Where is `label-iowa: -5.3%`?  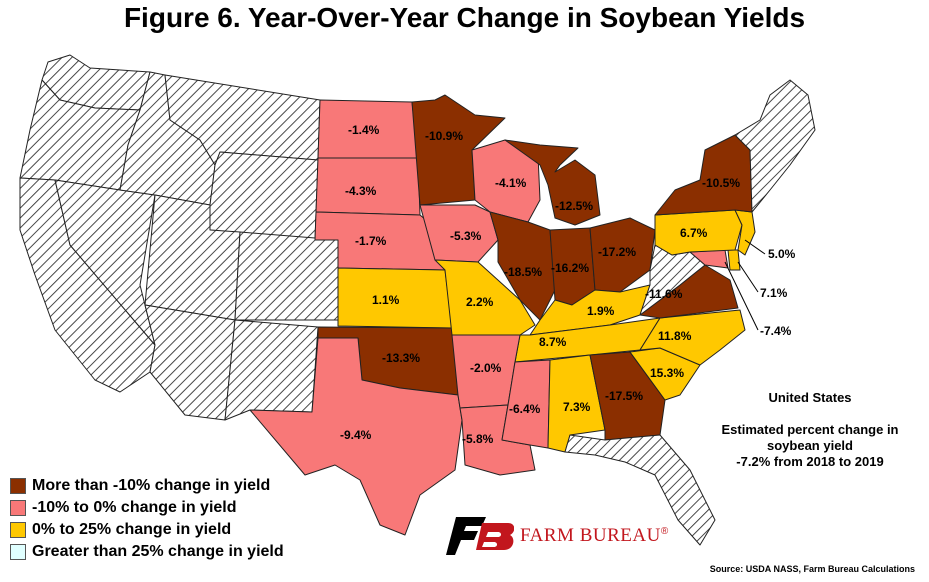 label-iowa: -5.3% is located at coordinates (466, 236).